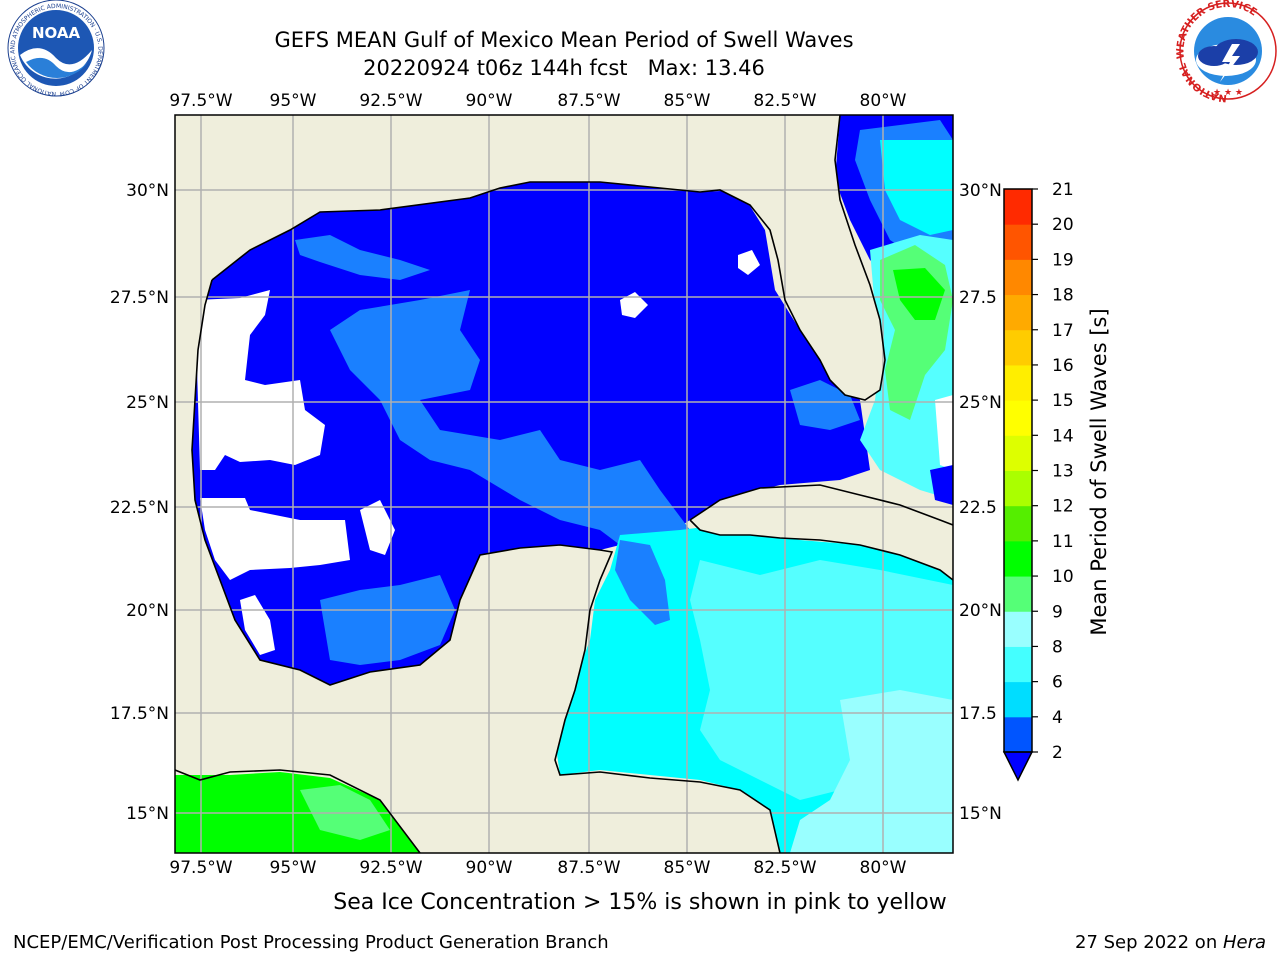  What do you see at coordinates (390, 101) in the screenshot?
I see `lon-label-top: 92.5°W` at bounding box center [390, 101].